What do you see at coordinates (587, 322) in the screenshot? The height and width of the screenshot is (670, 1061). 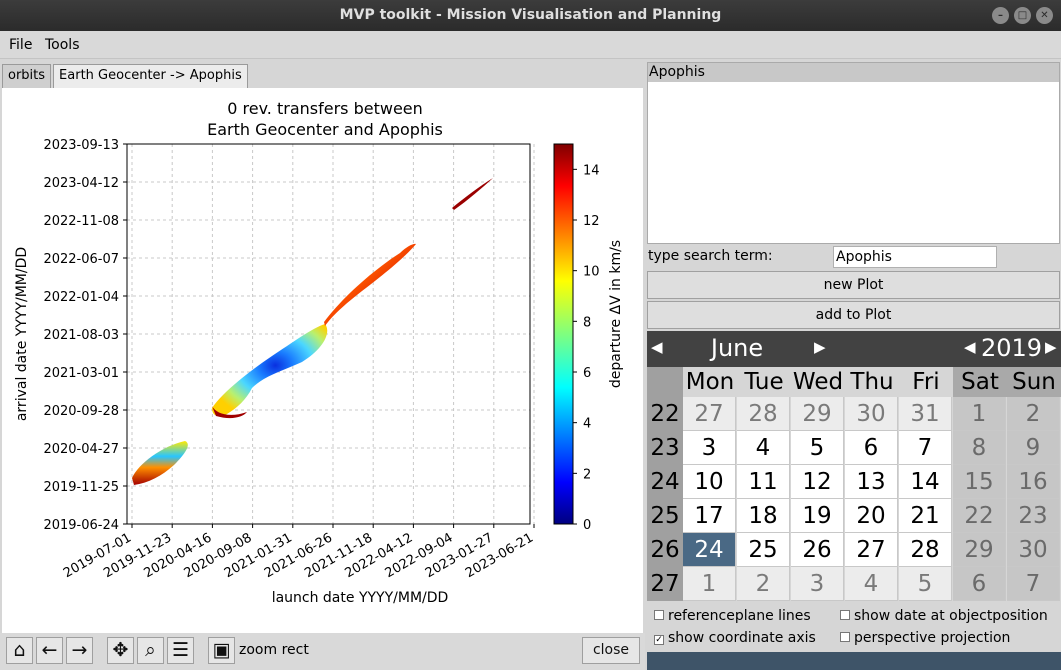 I see `colorbar-tick-label: 8` at bounding box center [587, 322].